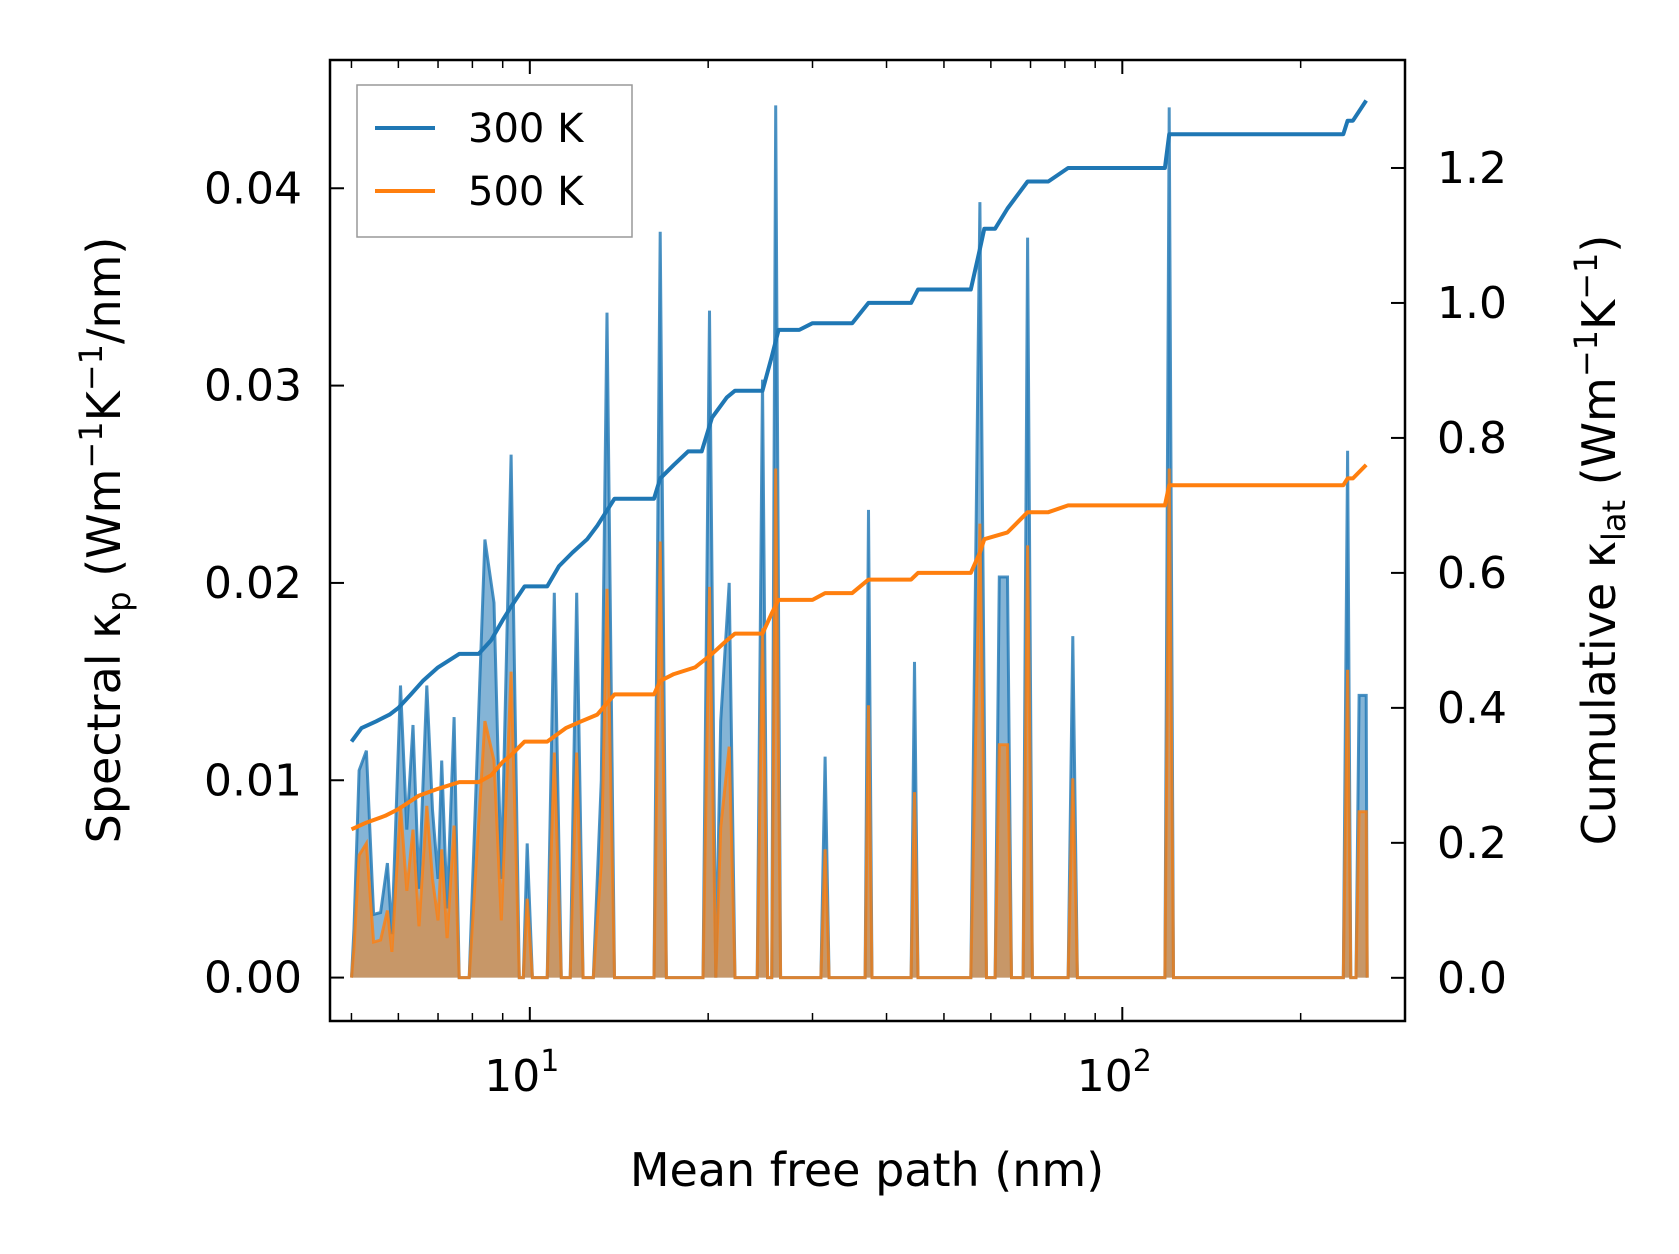 Image resolution: width=1679 pixels, height=1254 pixels. I want to click on y-right-tick-label: 1.0, so click(1472, 303).